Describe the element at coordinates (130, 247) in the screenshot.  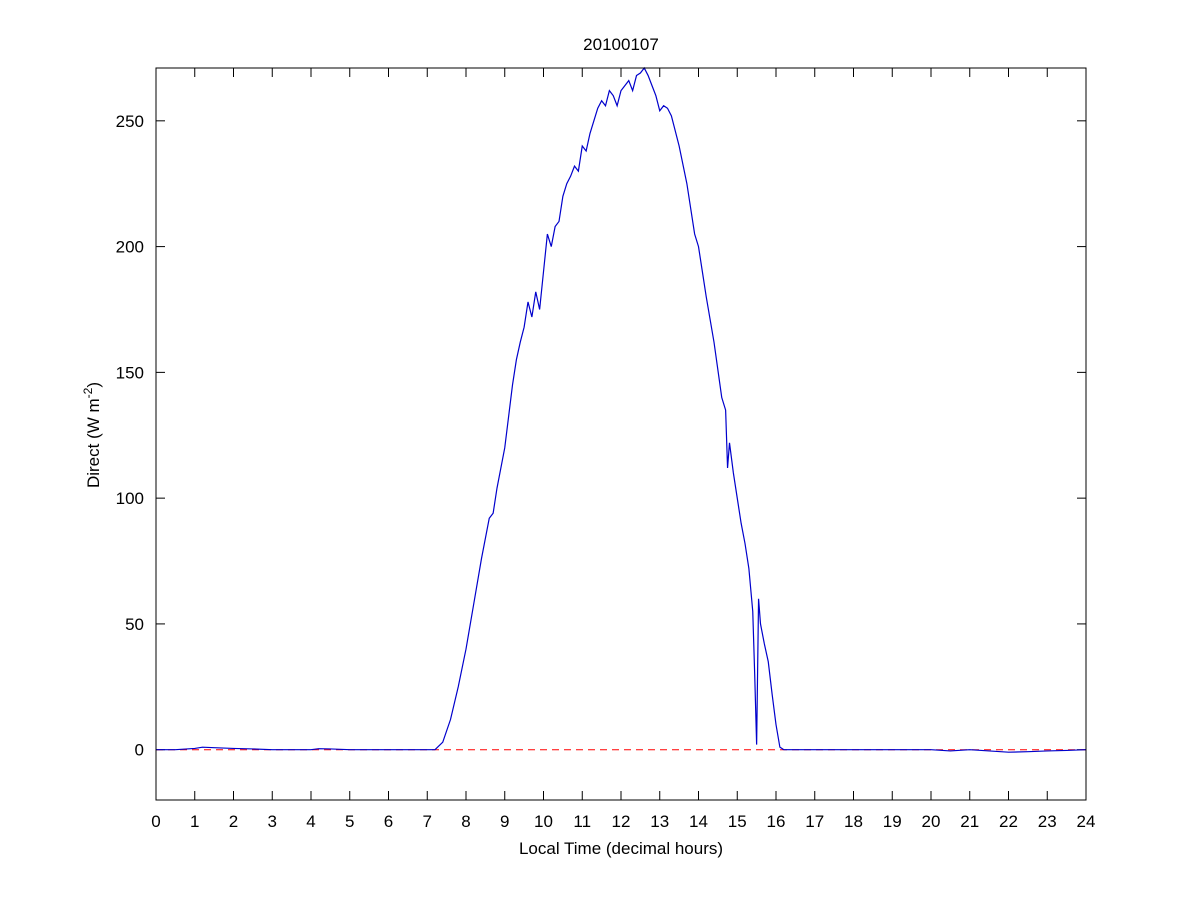
I see `y-tick-label: 200` at that location.